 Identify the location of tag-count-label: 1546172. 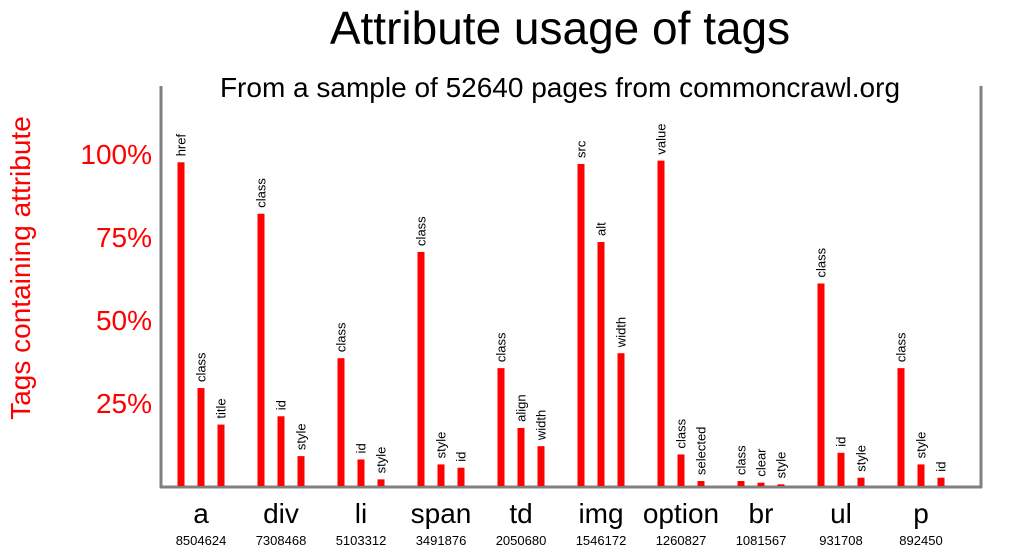
(601, 540).